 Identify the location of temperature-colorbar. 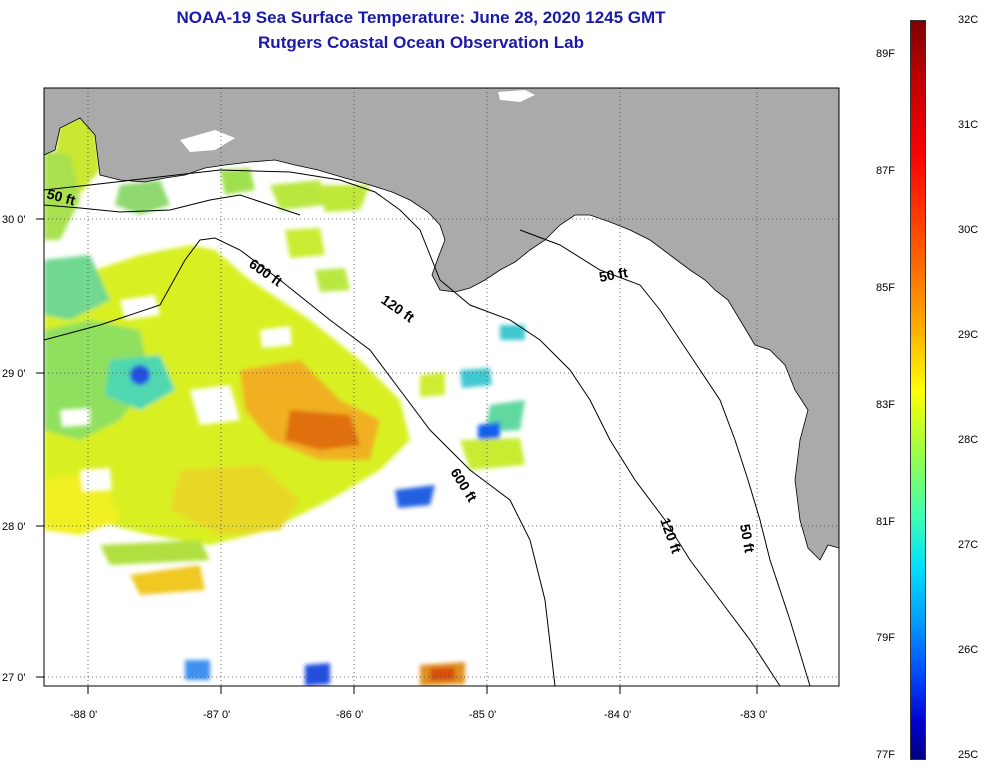
(918, 390).